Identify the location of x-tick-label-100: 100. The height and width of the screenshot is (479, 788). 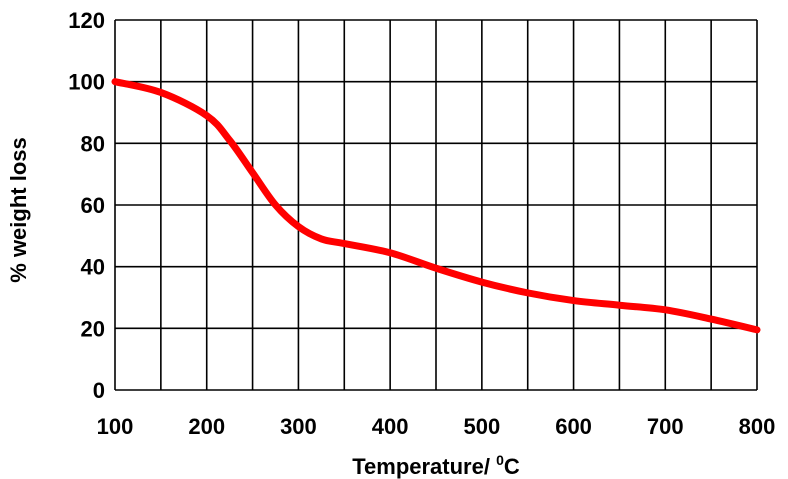
(115, 426).